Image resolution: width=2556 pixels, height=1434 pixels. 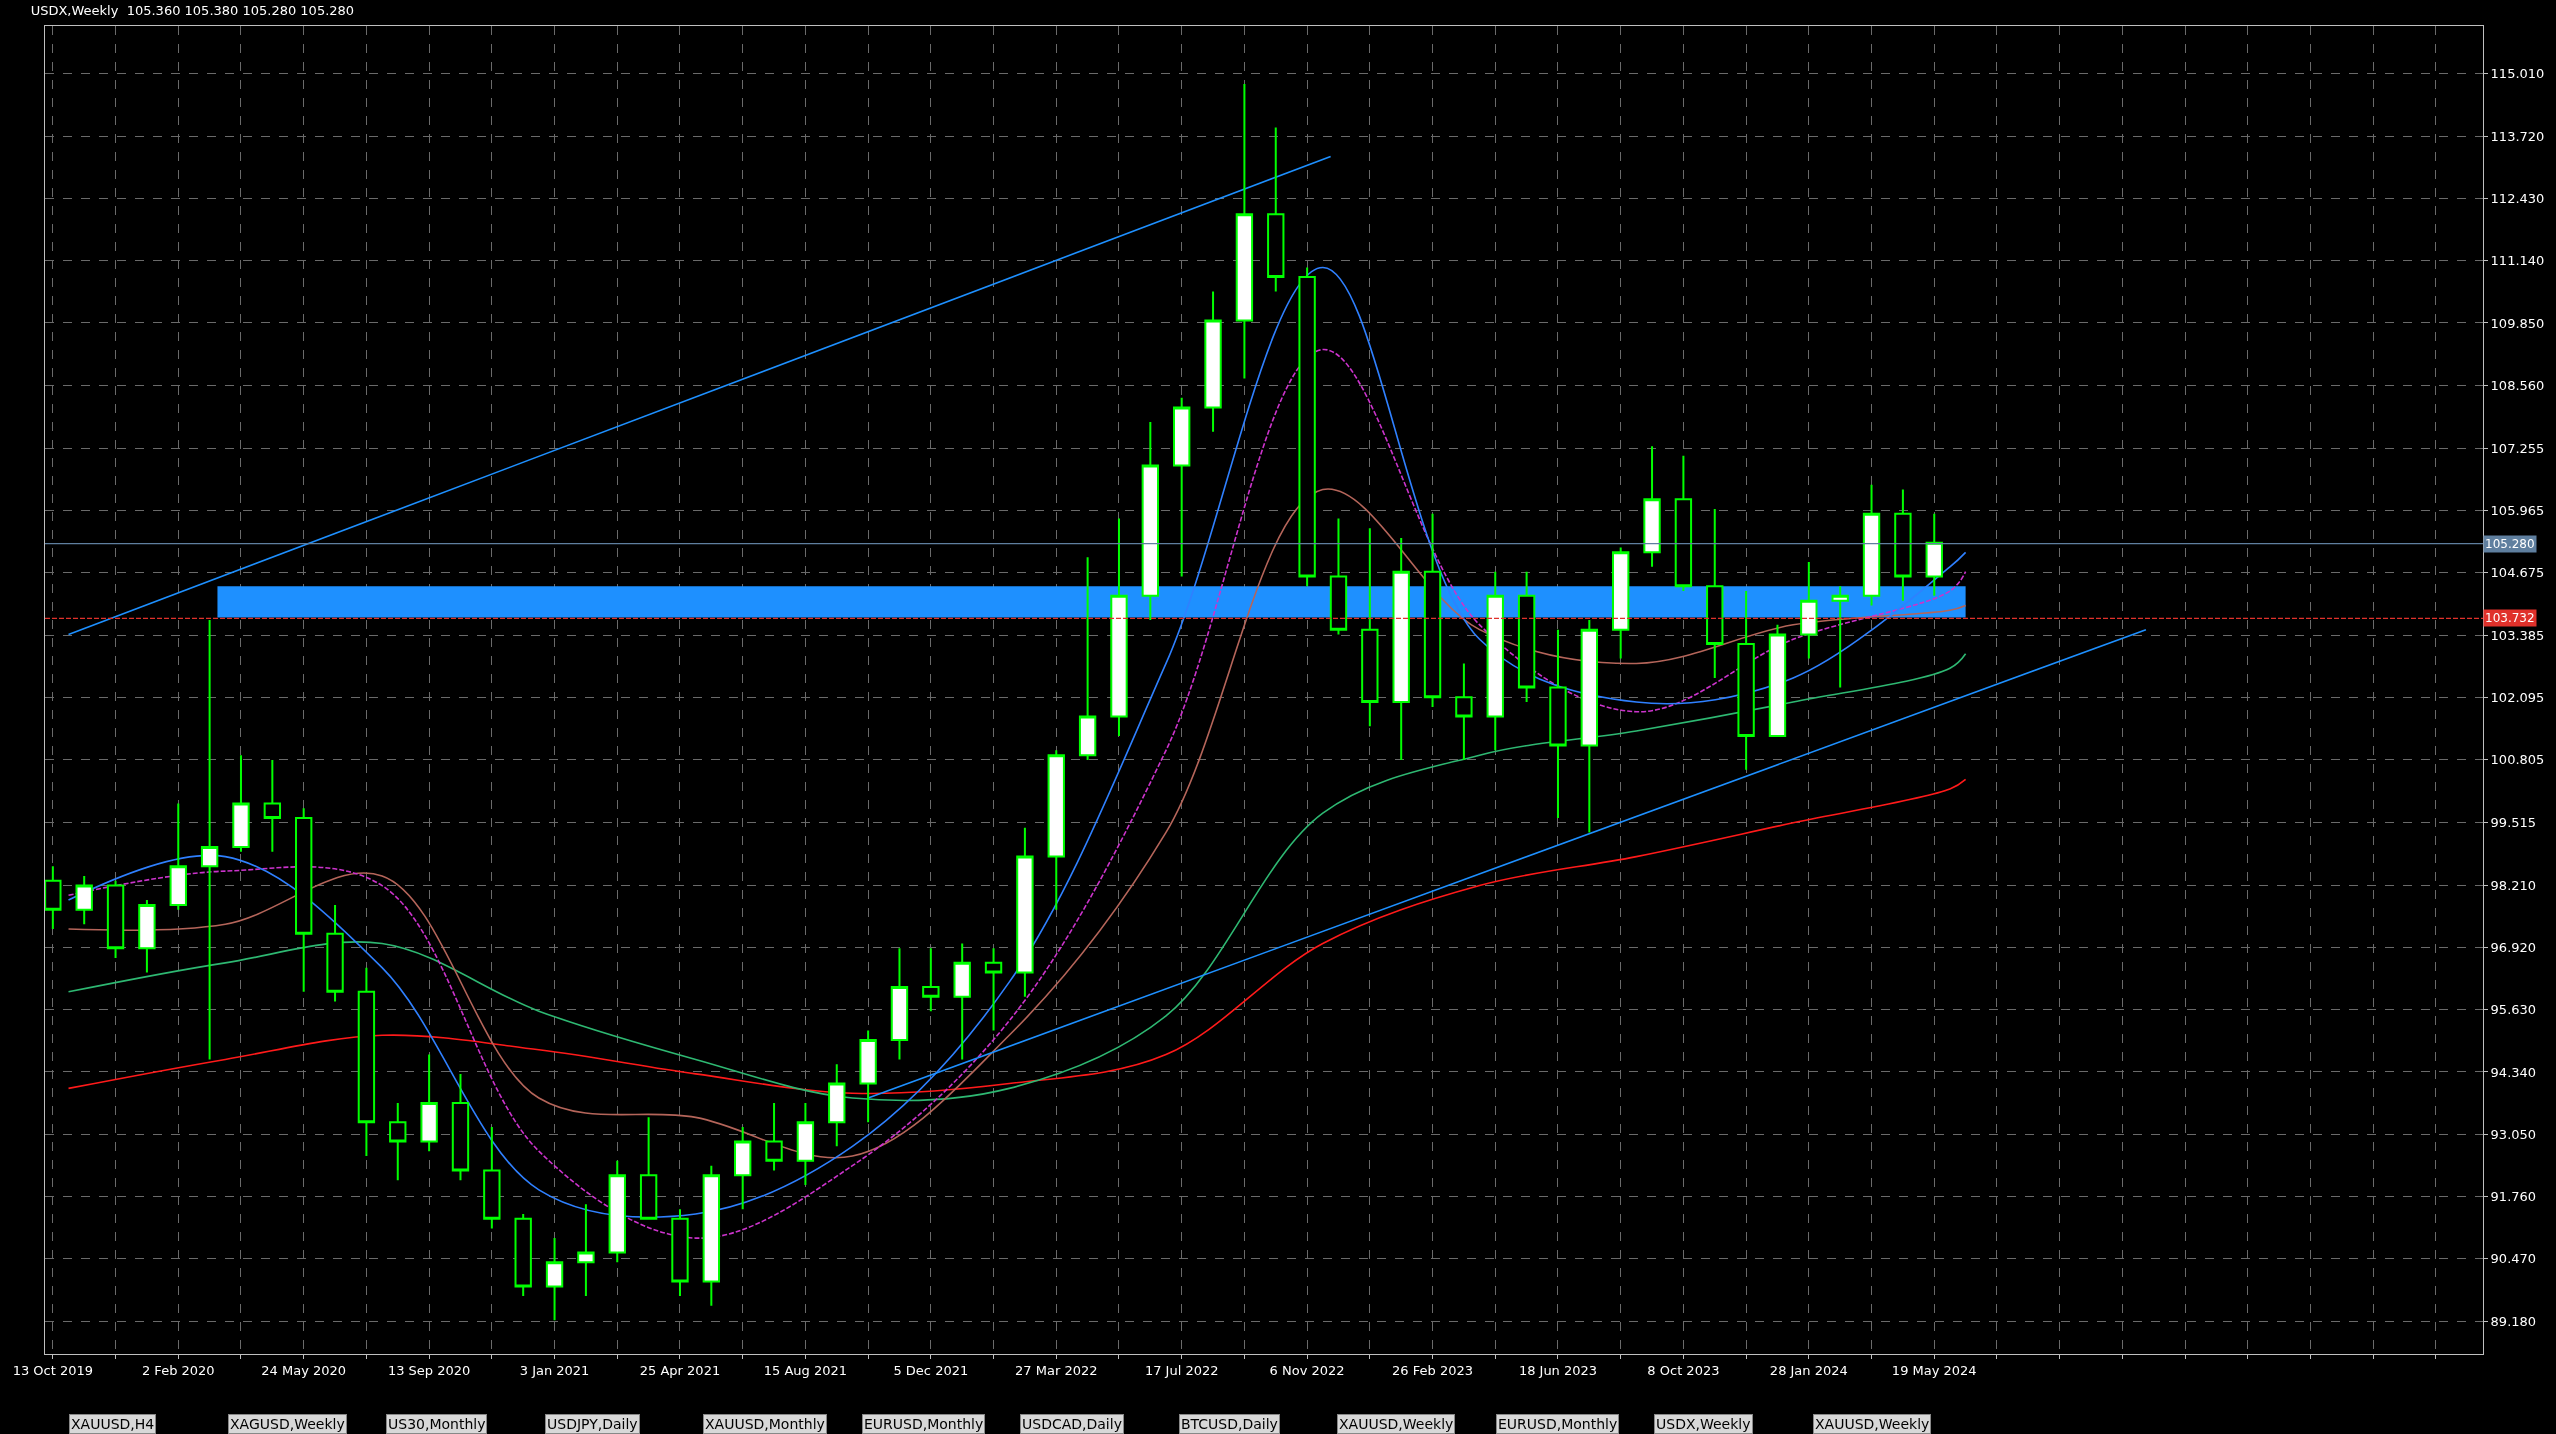 What do you see at coordinates (1683, 1370) in the screenshot?
I see `x-tick-label: 8 Oct 2023` at bounding box center [1683, 1370].